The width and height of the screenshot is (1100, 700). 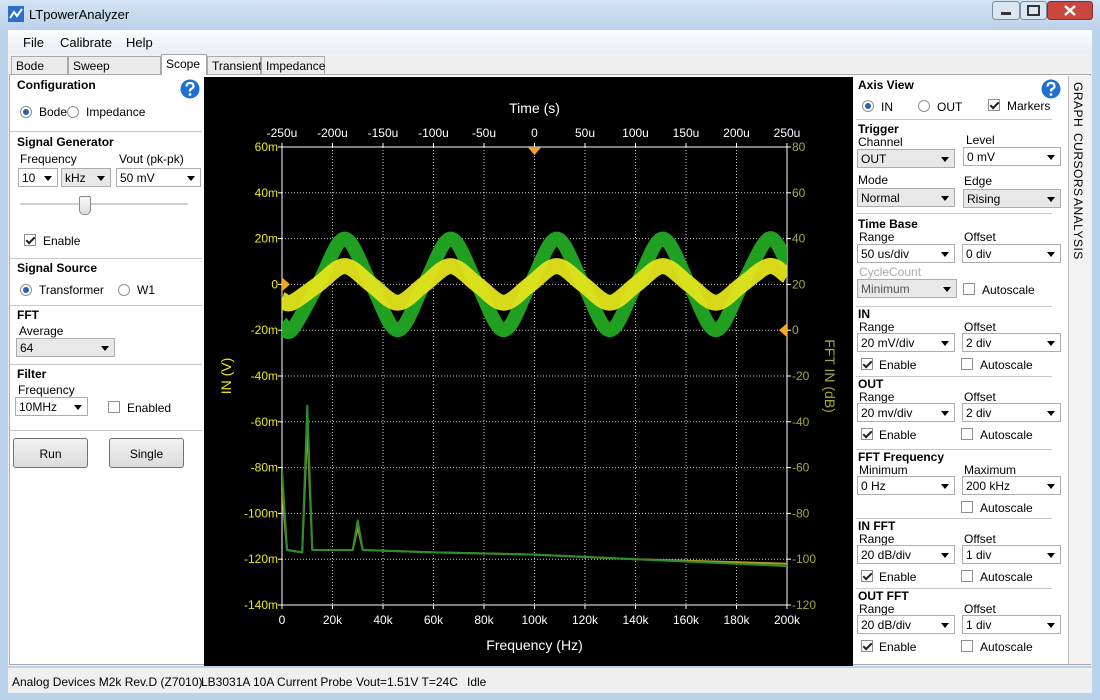 What do you see at coordinates (146, 453) in the screenshot?
I see `button: Single` at bounding box center [146, 453].